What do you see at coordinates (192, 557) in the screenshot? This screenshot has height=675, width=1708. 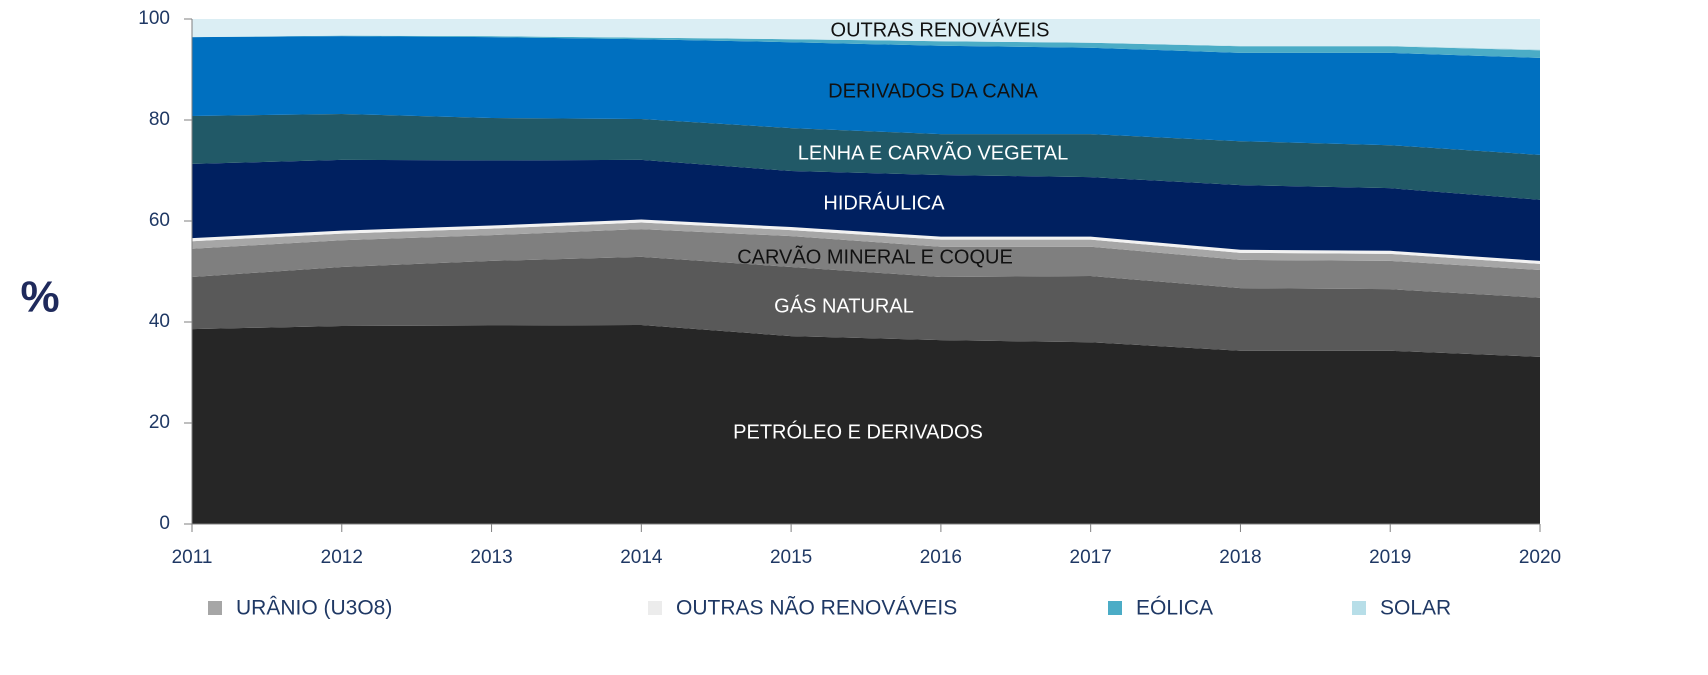 I see `x-tick-label: 2011` at bounding box center [192, 557].